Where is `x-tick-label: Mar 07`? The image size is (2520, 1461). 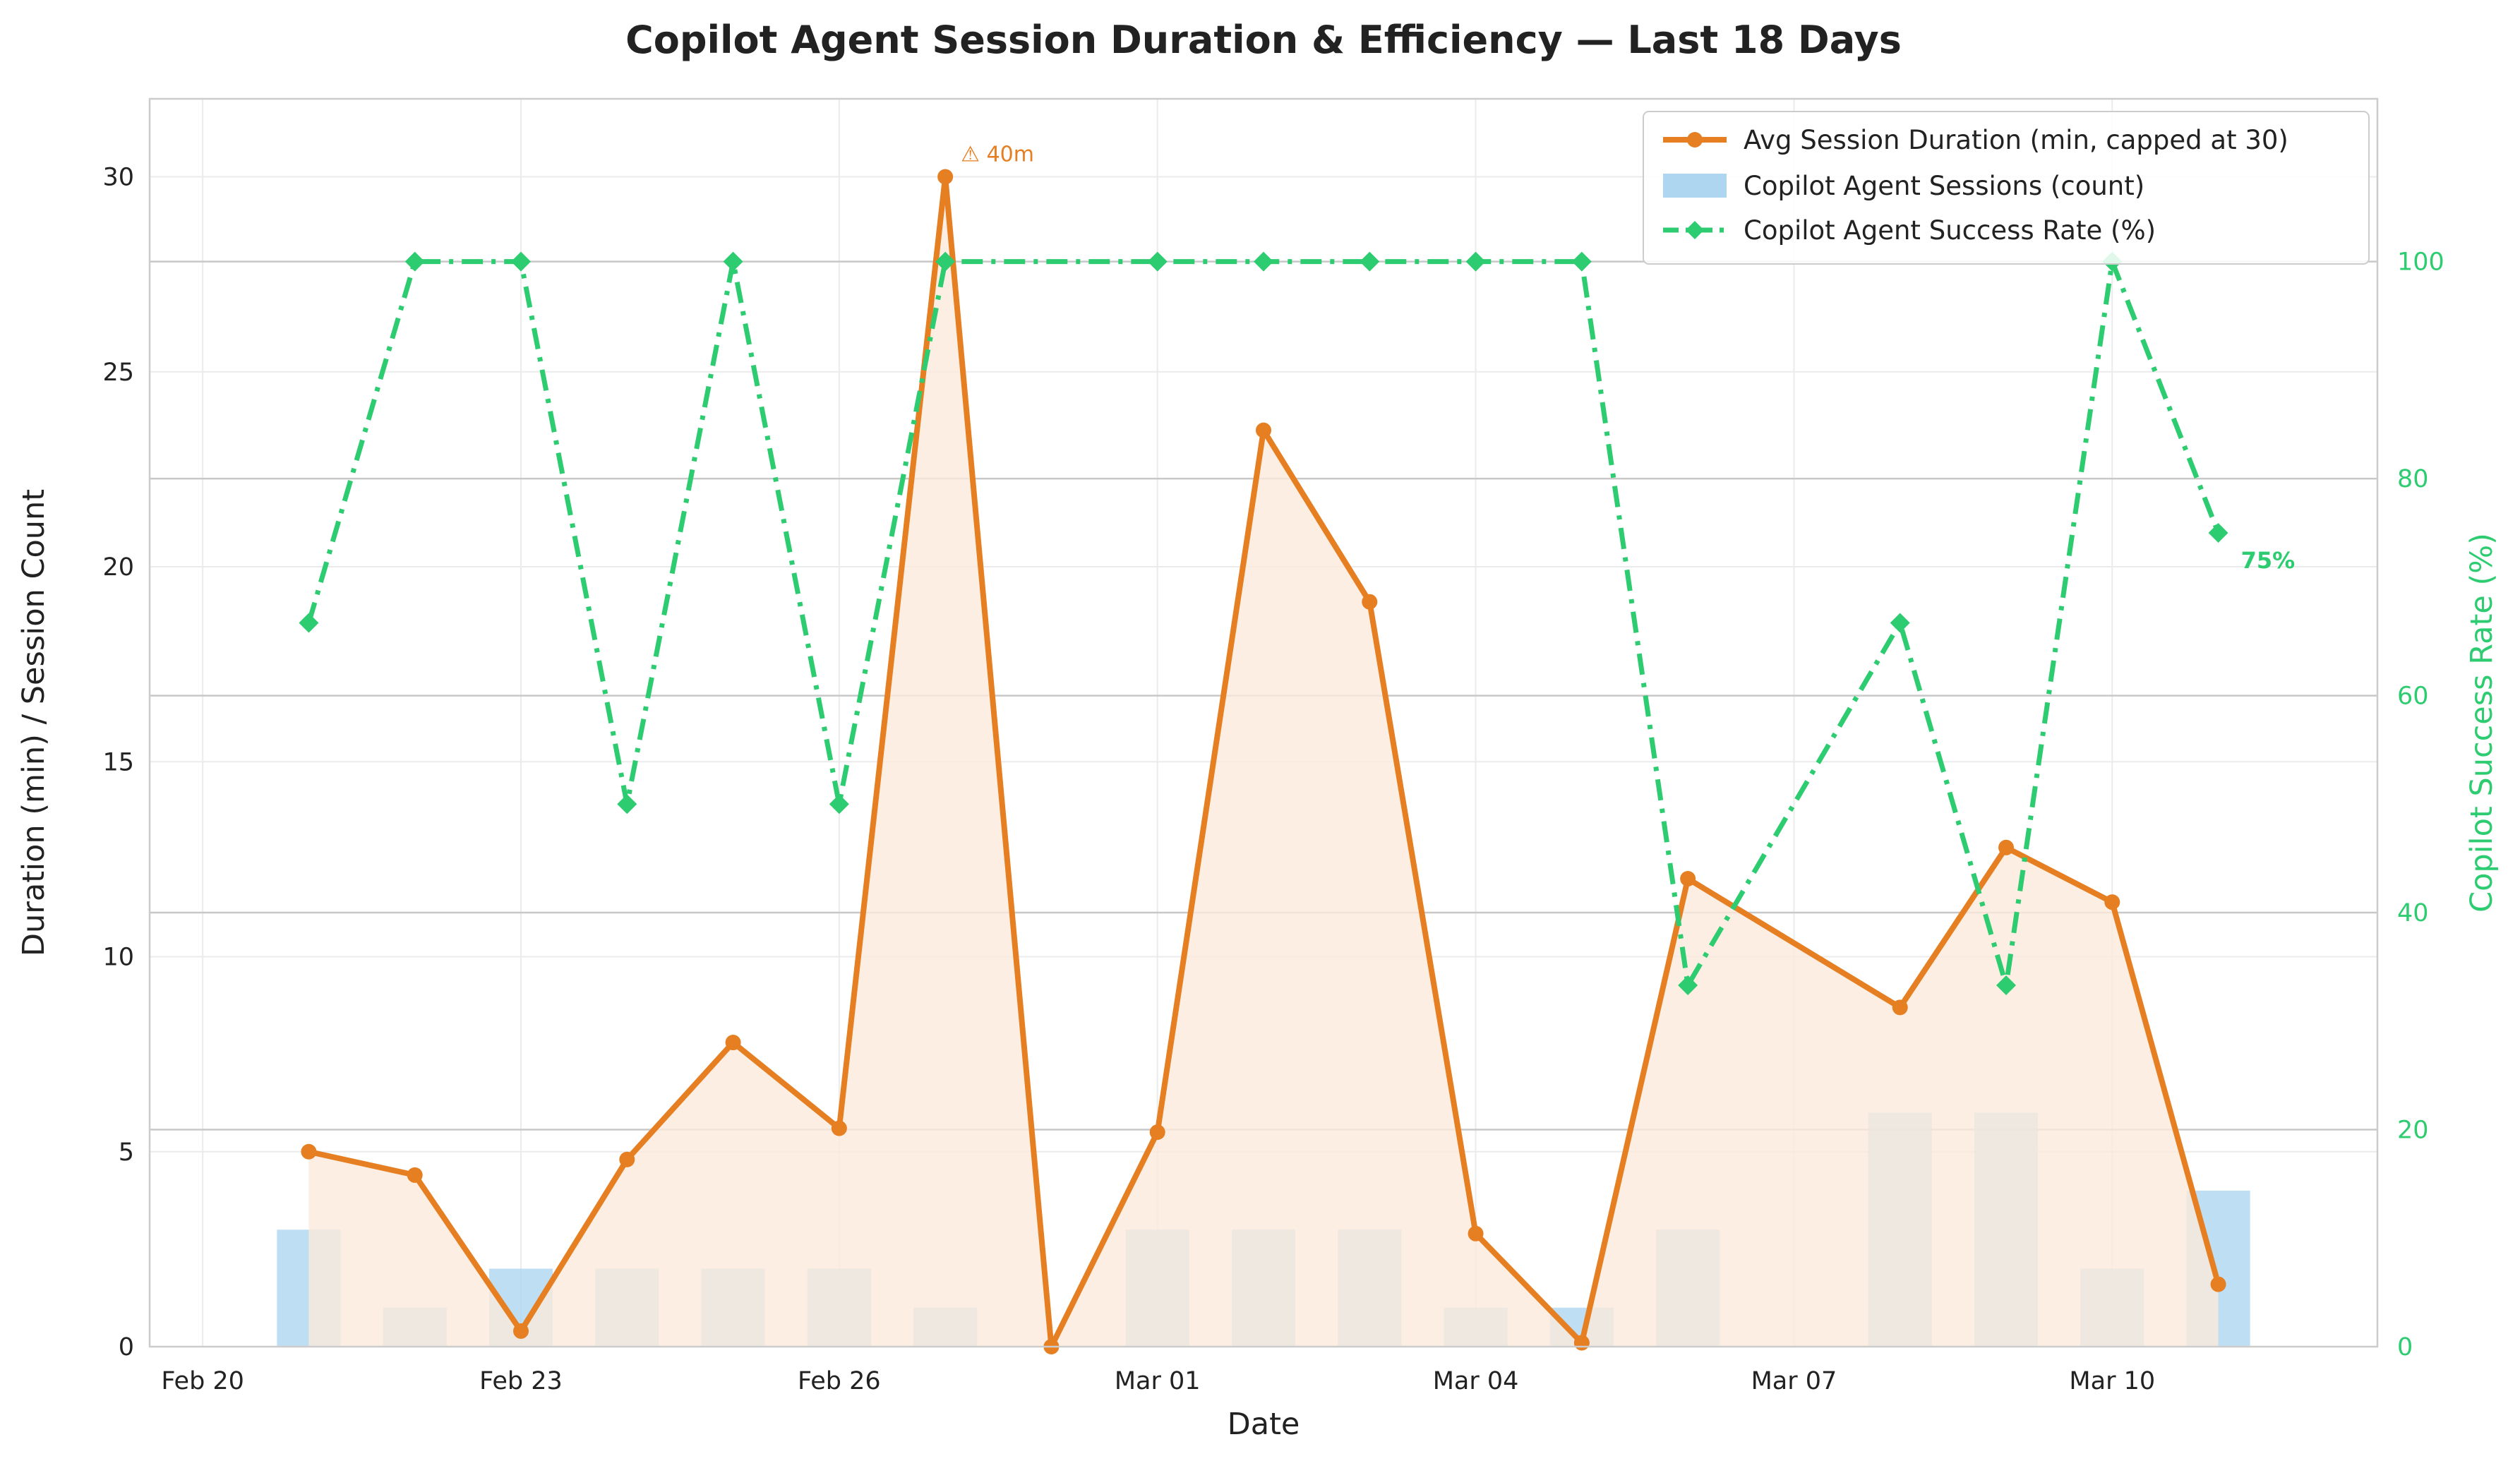 x-tick-label: Mar 07 is located at coordinates (1794, 1381).